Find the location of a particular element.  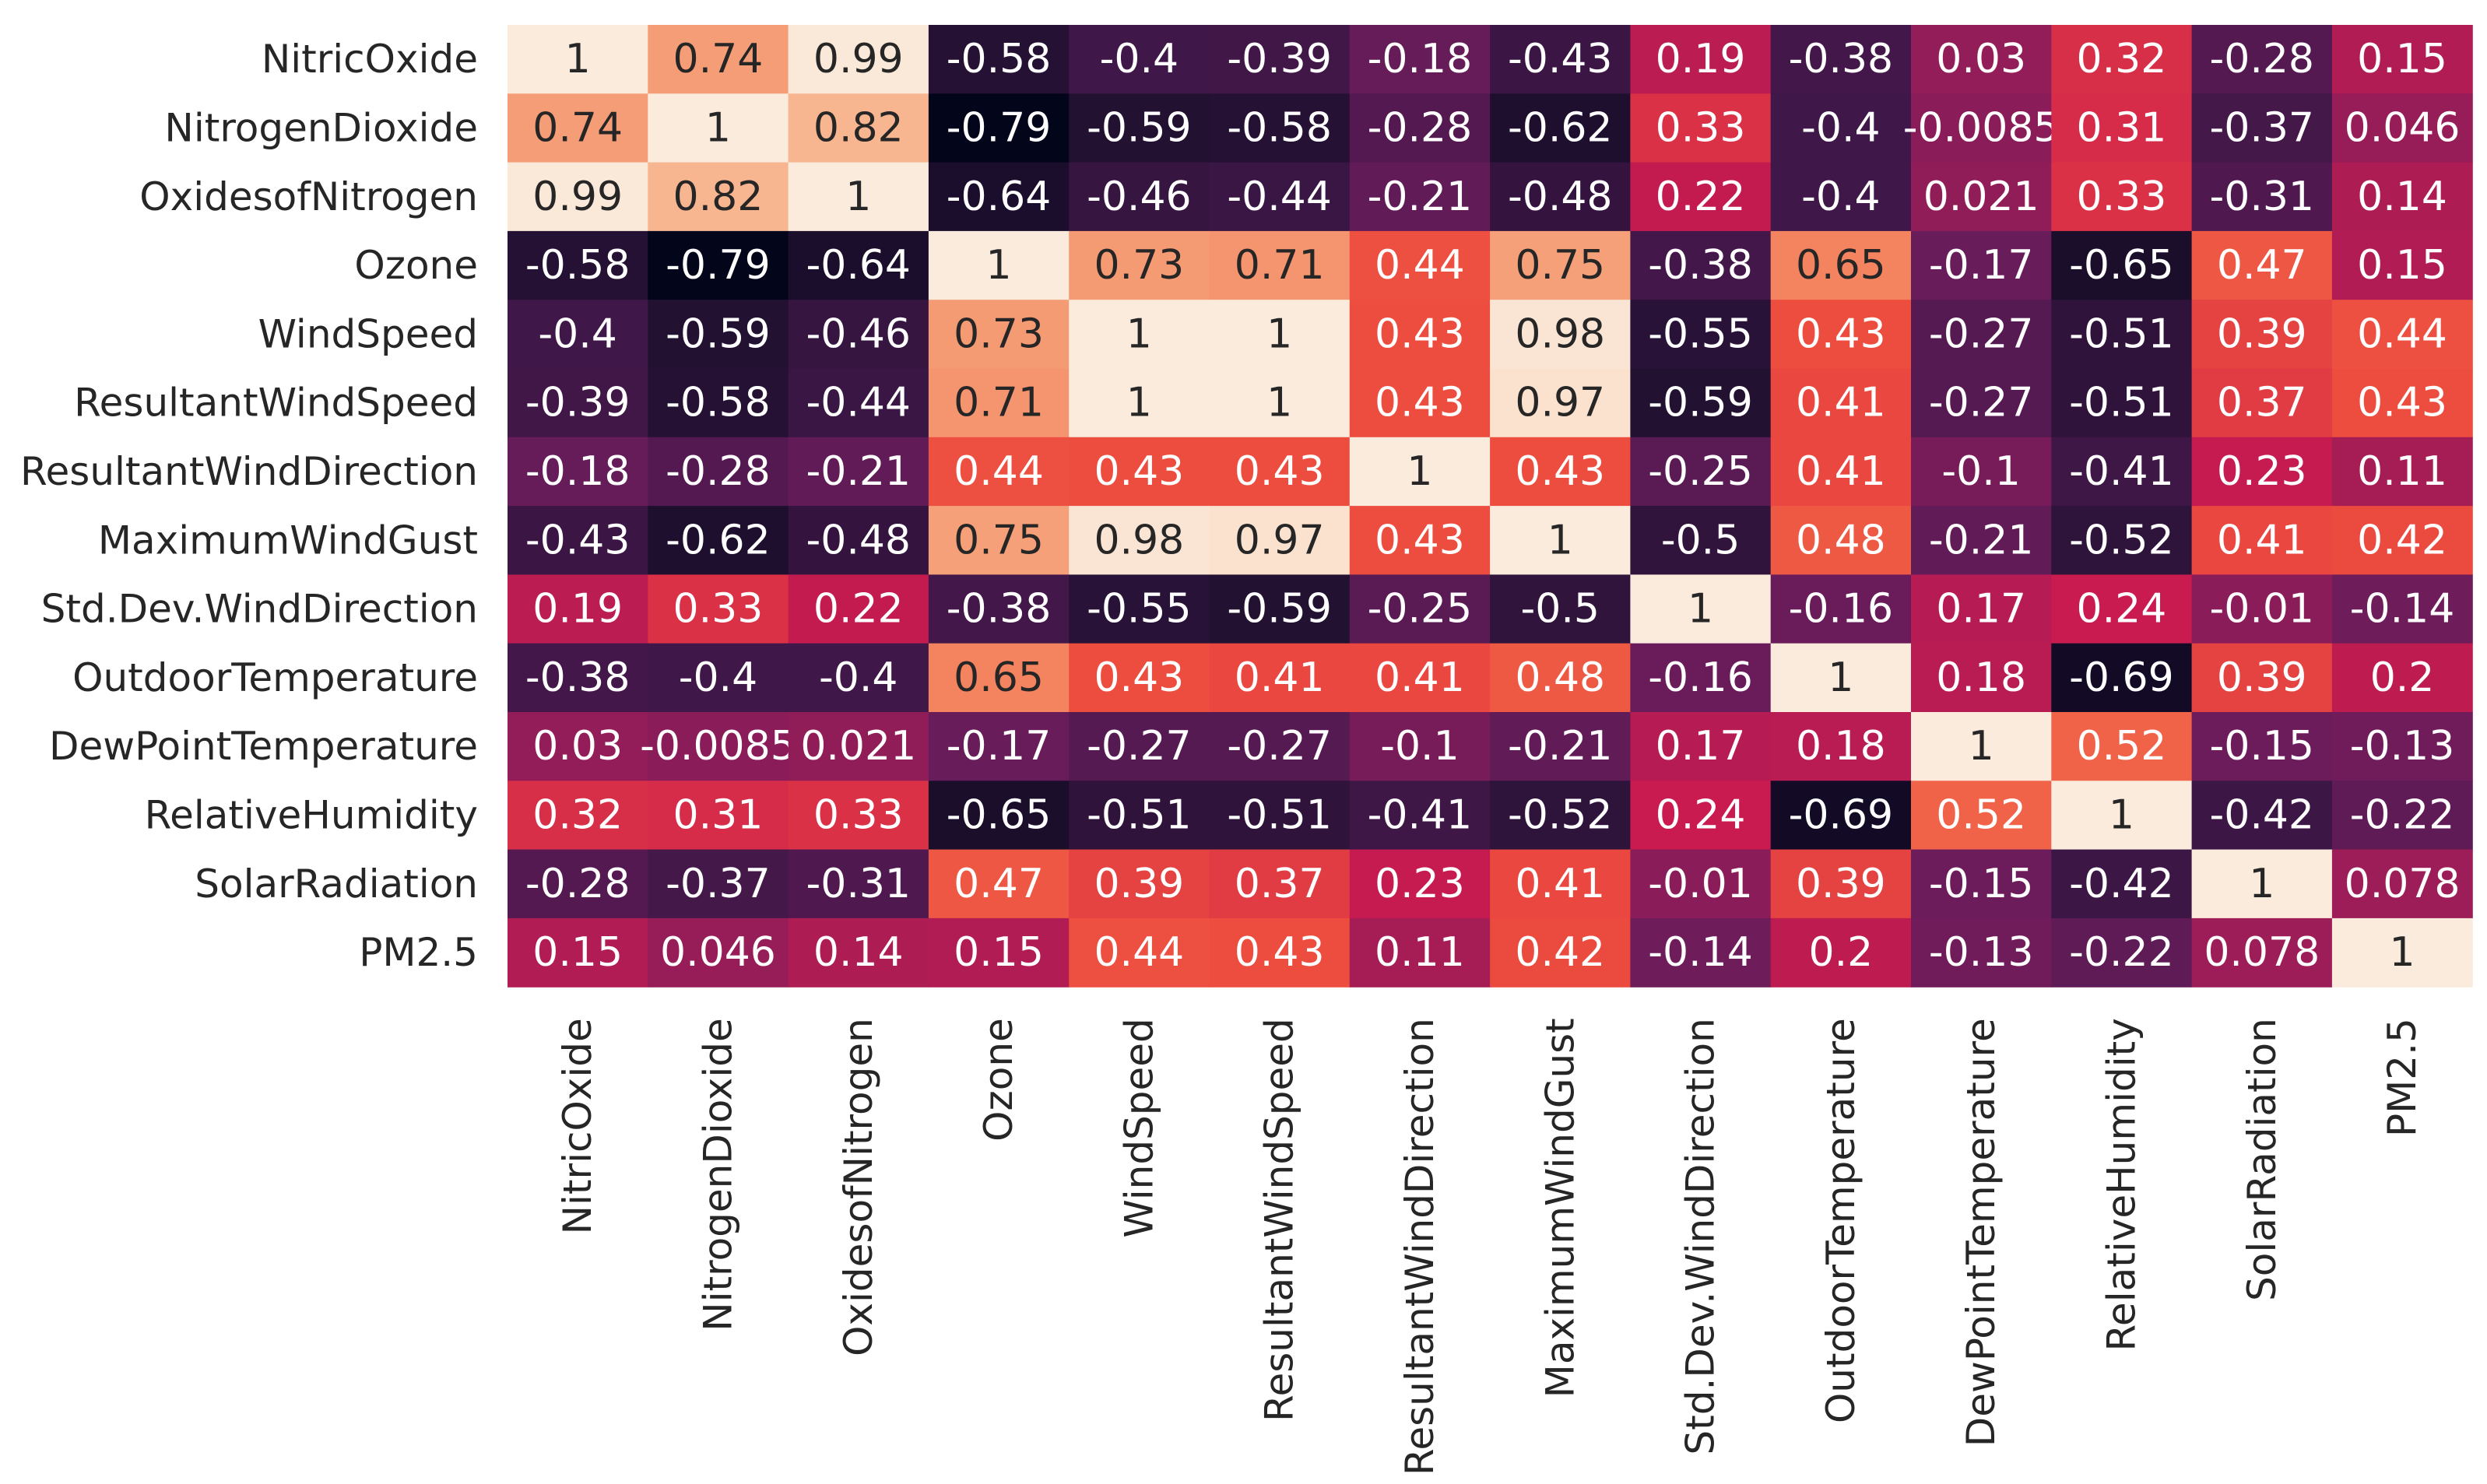

cell-value-label: 0.71 is located at coordinates (1280, 265).